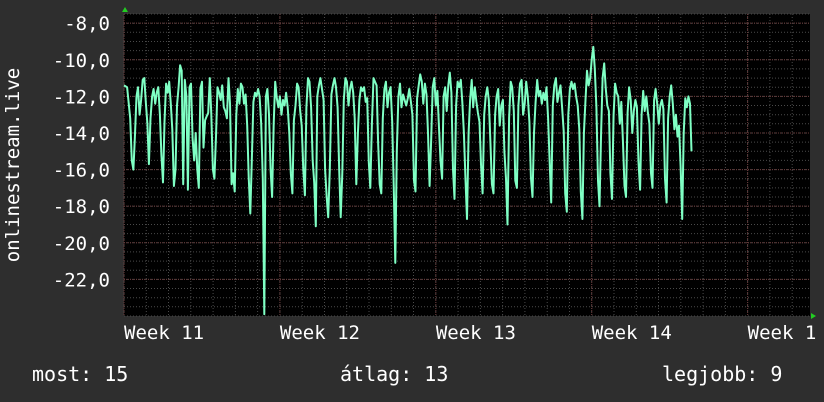 This screenshot has height=402, width=824. I want to click on y-axis-arrow-icon, so click(125, 9).